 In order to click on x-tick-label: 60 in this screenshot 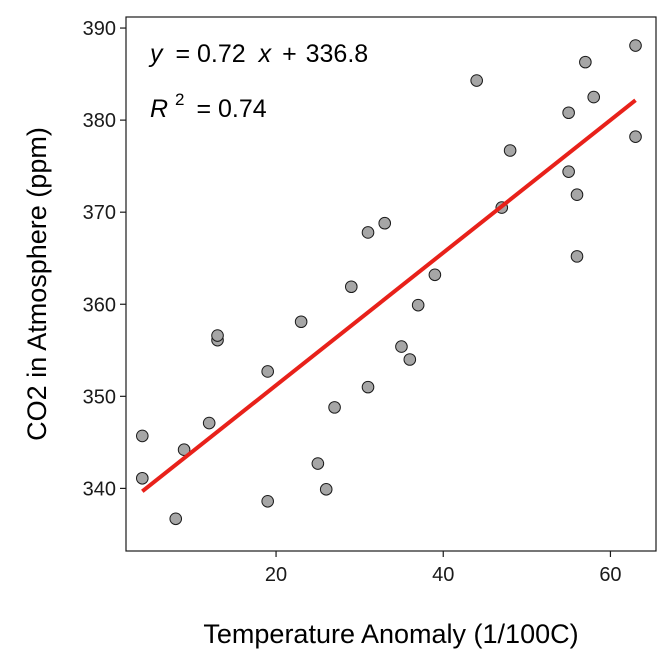, I will do `click(610, 575)`.